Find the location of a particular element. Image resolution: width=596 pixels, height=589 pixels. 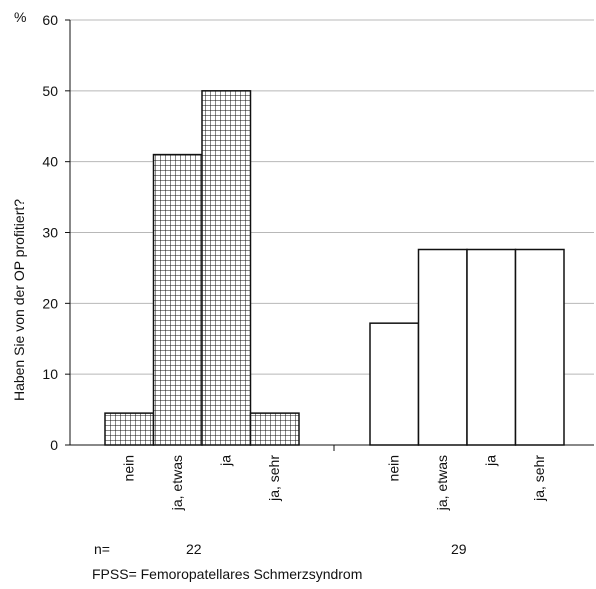

y-tick-label: 60 is located at coordinates (50, 20).